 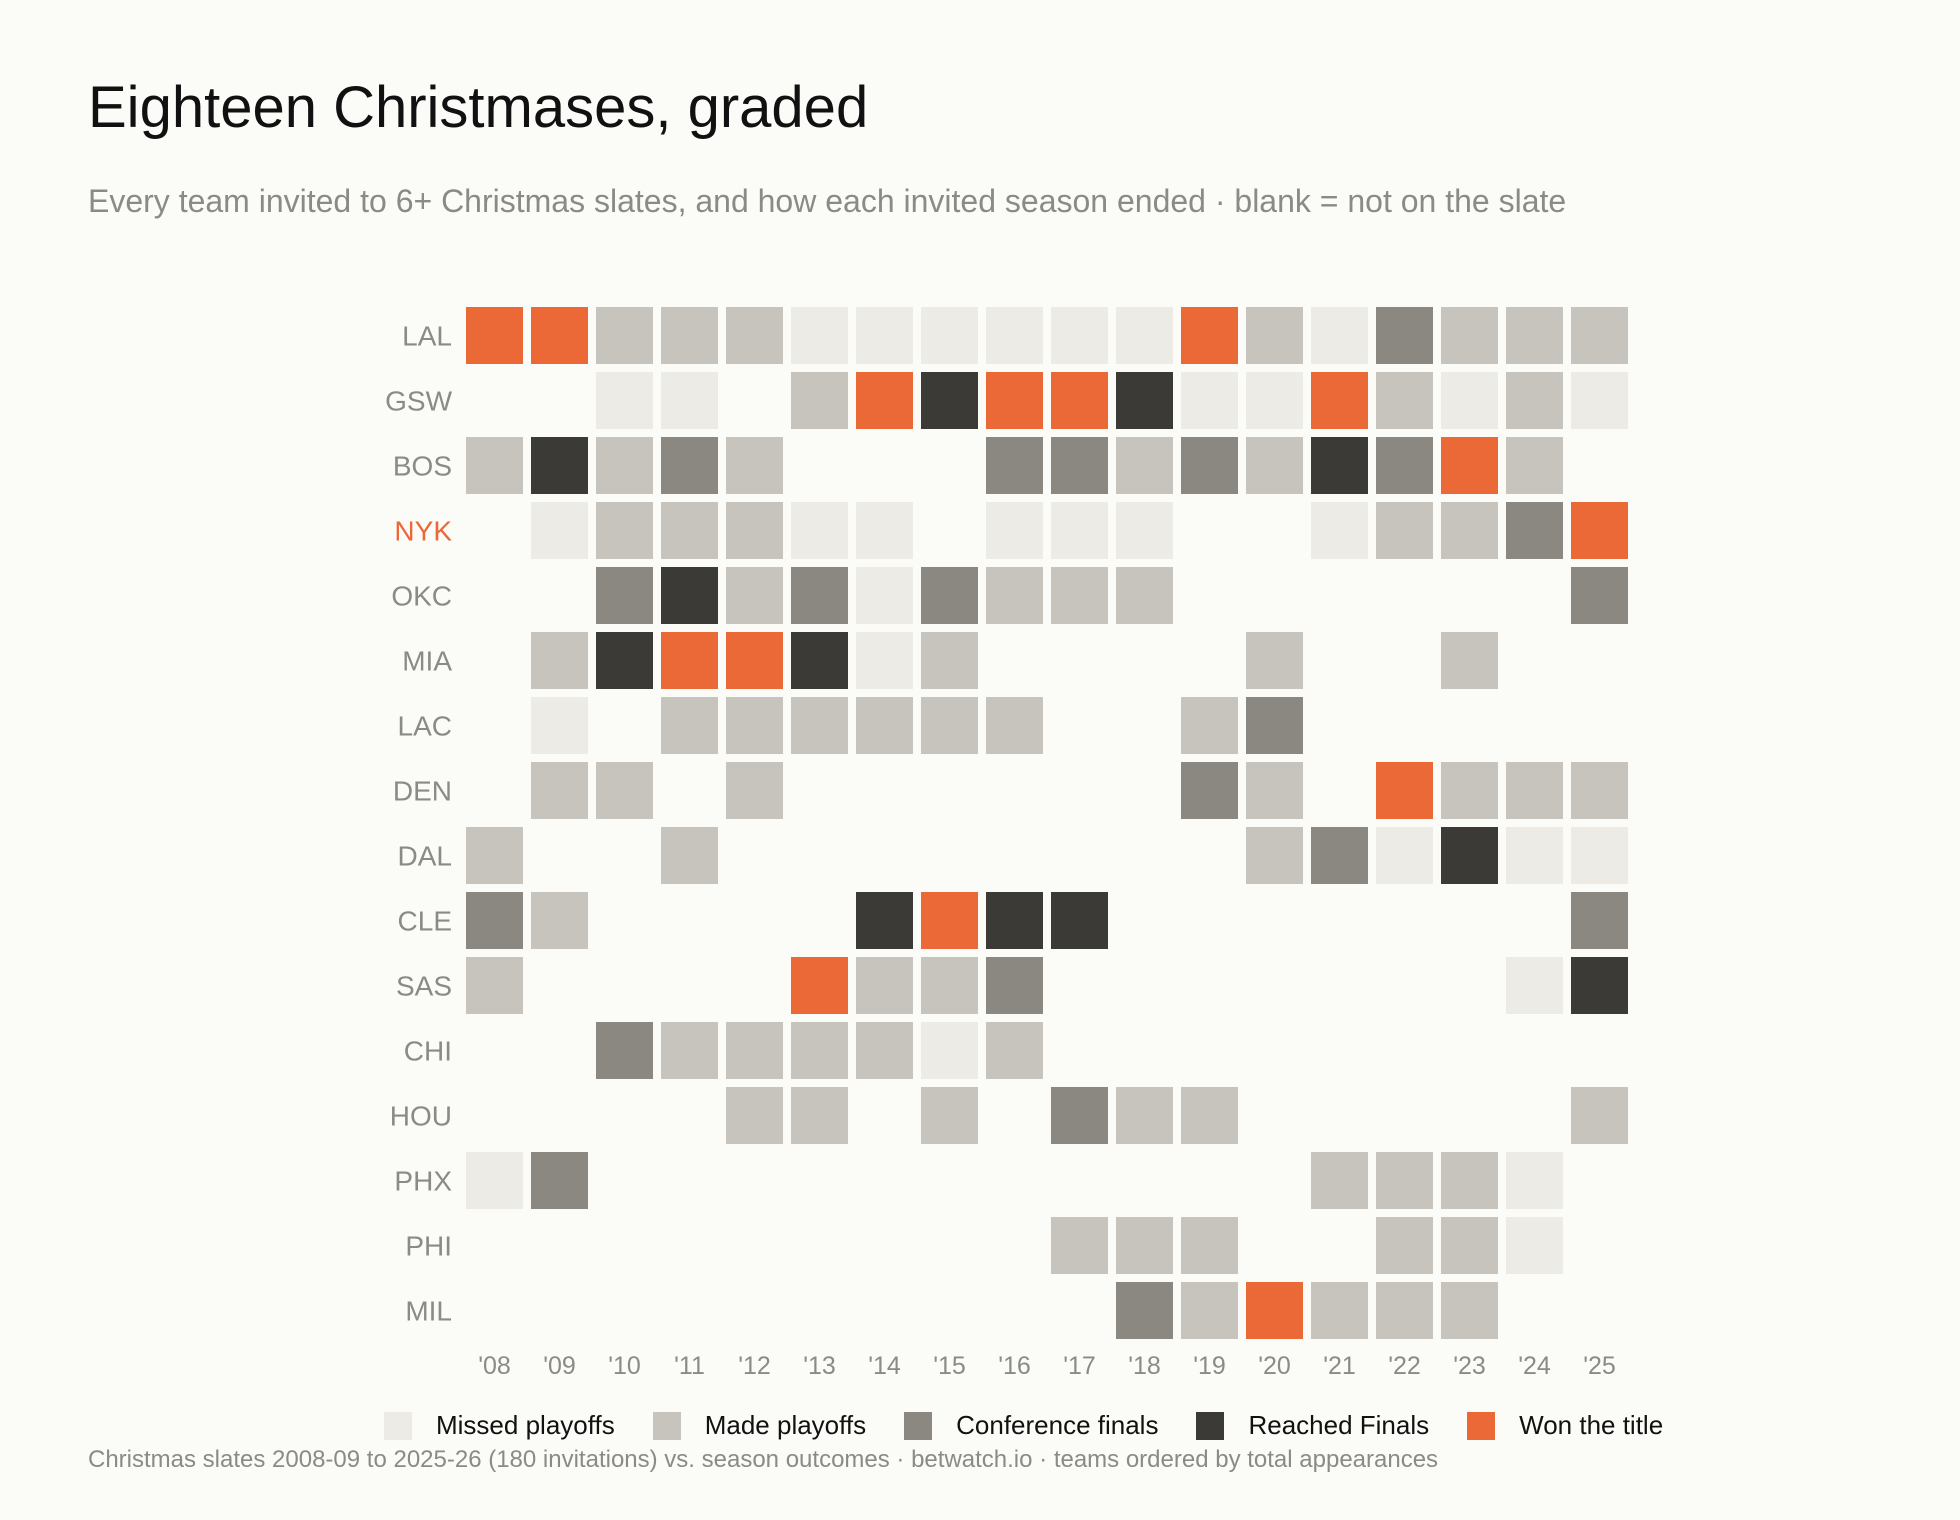 I want to click on row-label-okc: OKC, so click(x=421, y=596).